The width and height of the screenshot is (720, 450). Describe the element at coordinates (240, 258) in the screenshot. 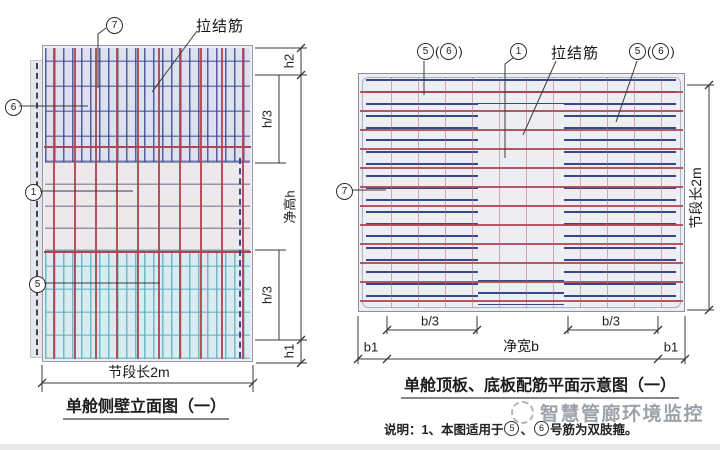

I see `edge-dashed-bar` at that location.